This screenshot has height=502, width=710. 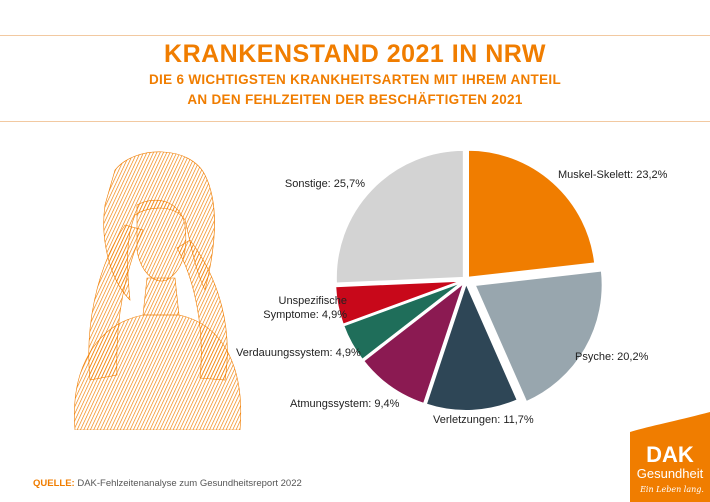 What do you see at coordinates (472, 346) in the screenshot?
I see `pie-slice-verletzungen` at bounding box center [472, 346].